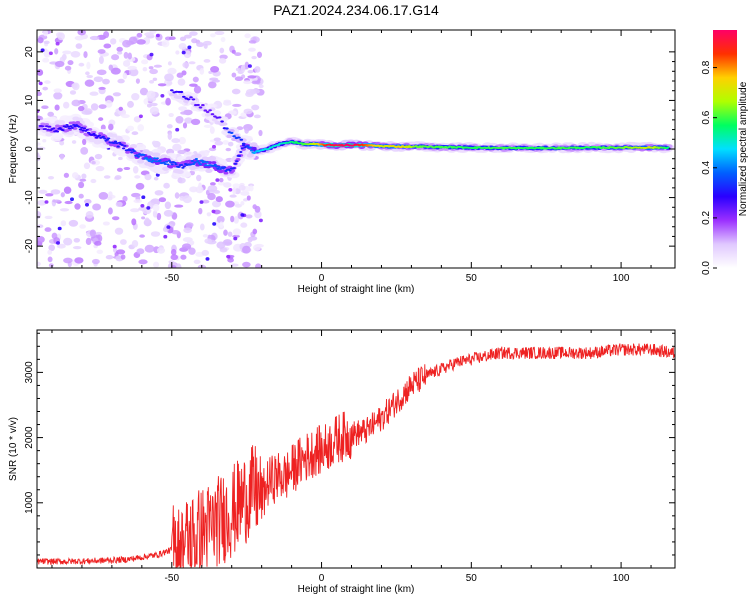  What do you see at coordinates (356, 10) in the screenshot?
I see `figure-title: PAZ1.2024.234.06.17.G14` at bounding box center [356, 10].